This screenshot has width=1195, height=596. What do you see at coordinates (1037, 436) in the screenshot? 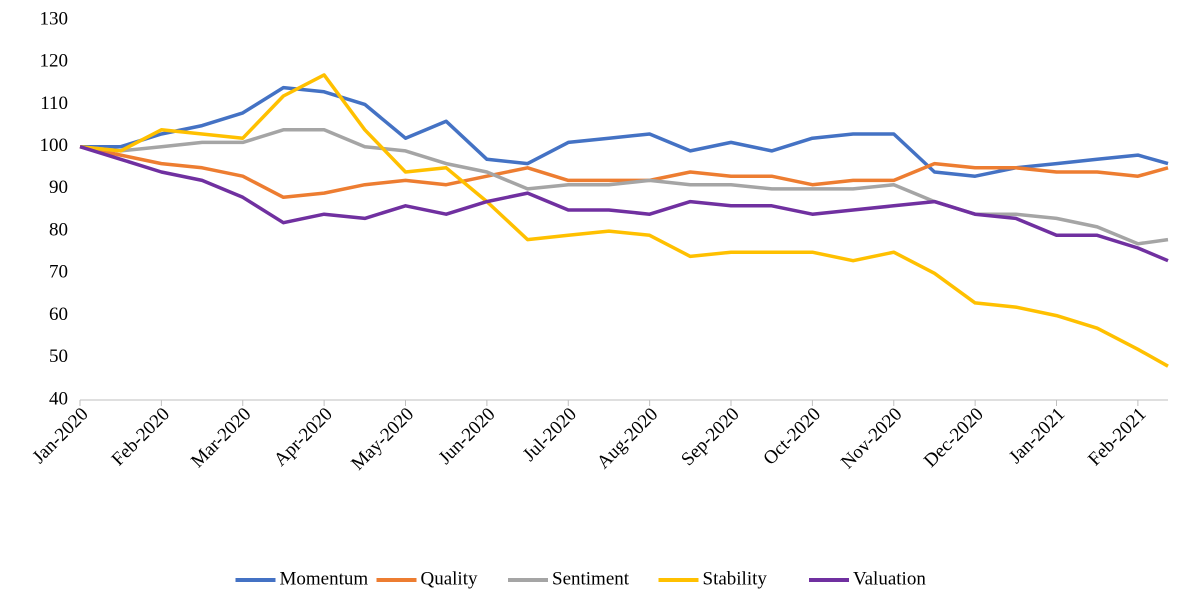
I see `x-tick-label: Jan-2021` at bounding box center [1037, 436].